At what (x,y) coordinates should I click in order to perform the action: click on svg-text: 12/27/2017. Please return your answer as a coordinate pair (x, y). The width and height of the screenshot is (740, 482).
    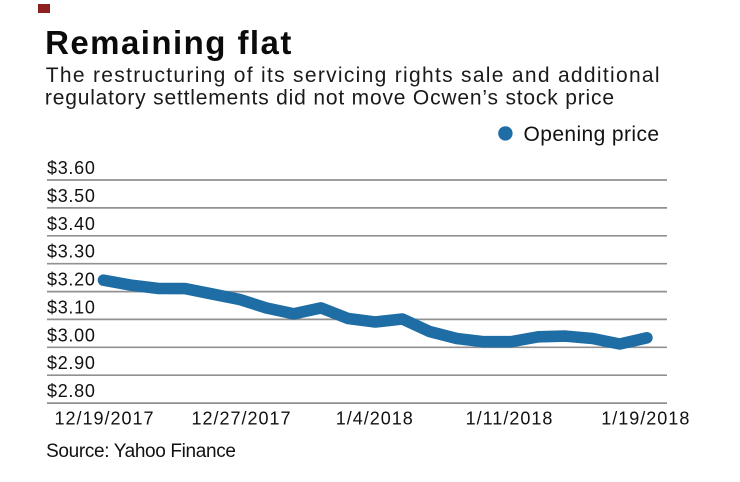
    Looking at the image, I should click on (241, 419).